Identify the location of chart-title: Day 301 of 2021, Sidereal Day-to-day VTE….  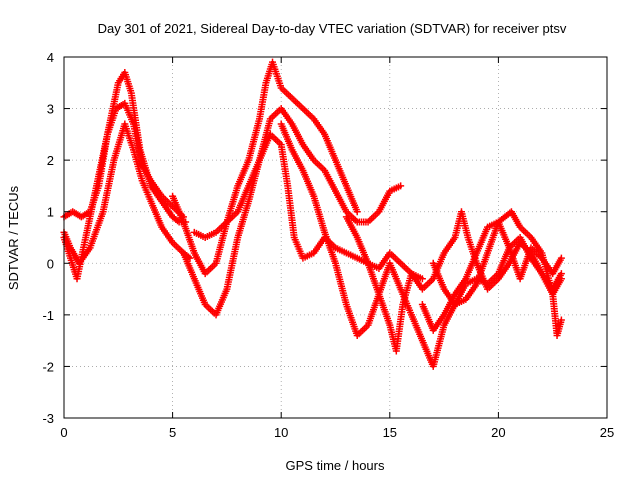
(332, 28).